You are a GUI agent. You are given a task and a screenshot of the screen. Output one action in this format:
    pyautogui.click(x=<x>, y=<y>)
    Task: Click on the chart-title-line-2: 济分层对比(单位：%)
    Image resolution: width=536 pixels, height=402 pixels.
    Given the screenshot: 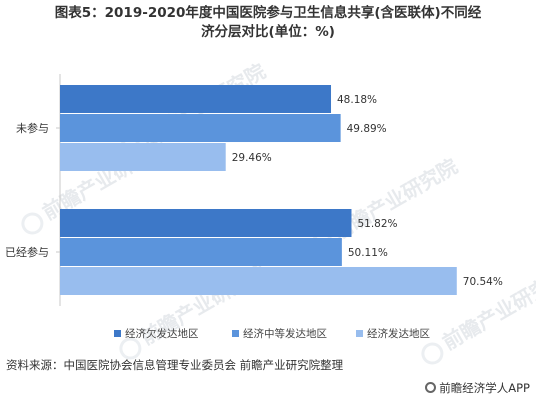 What is the action you would take?
    pyautogui.click(x=268, y=32)
    